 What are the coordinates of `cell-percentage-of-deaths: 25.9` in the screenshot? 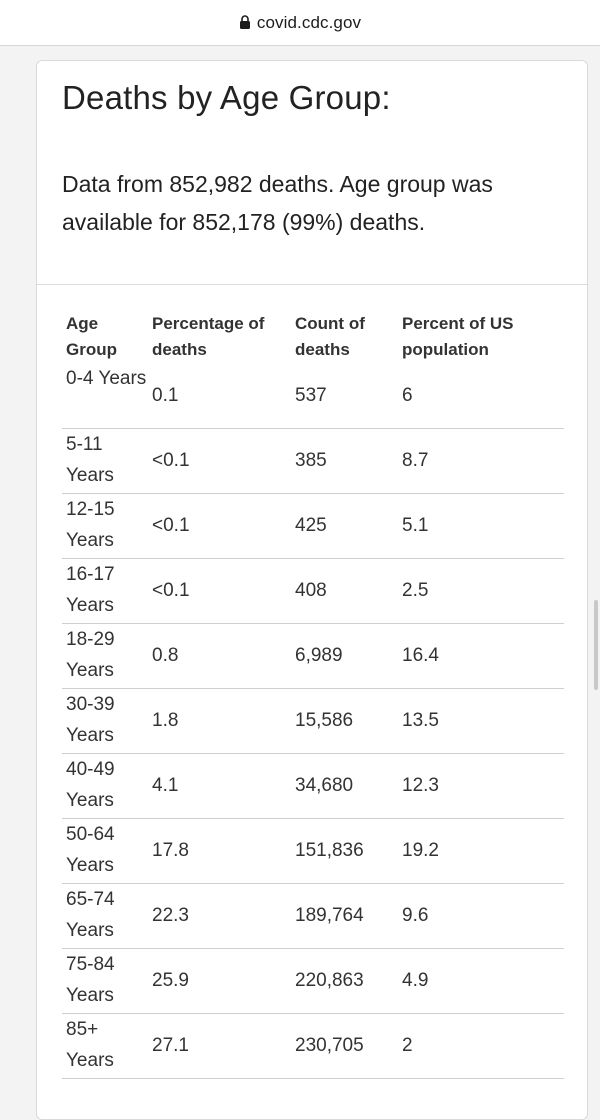 It's located at (219, 981).